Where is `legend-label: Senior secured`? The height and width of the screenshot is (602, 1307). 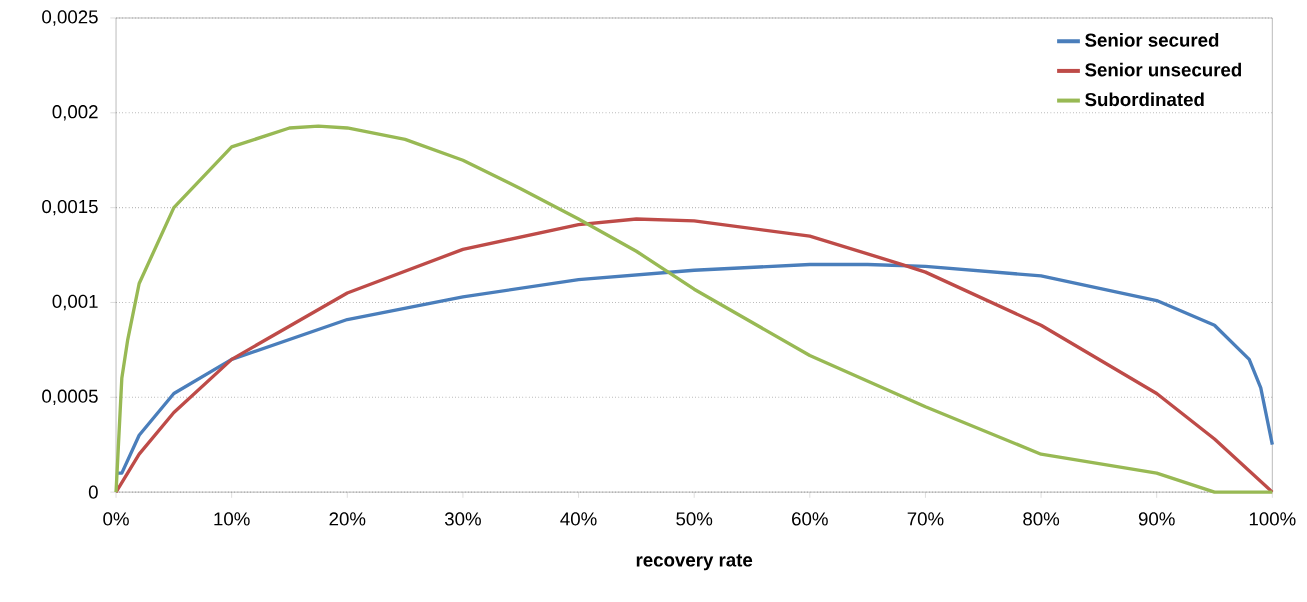
legend-label: Senior secured is located at coordinates (1152, 40).